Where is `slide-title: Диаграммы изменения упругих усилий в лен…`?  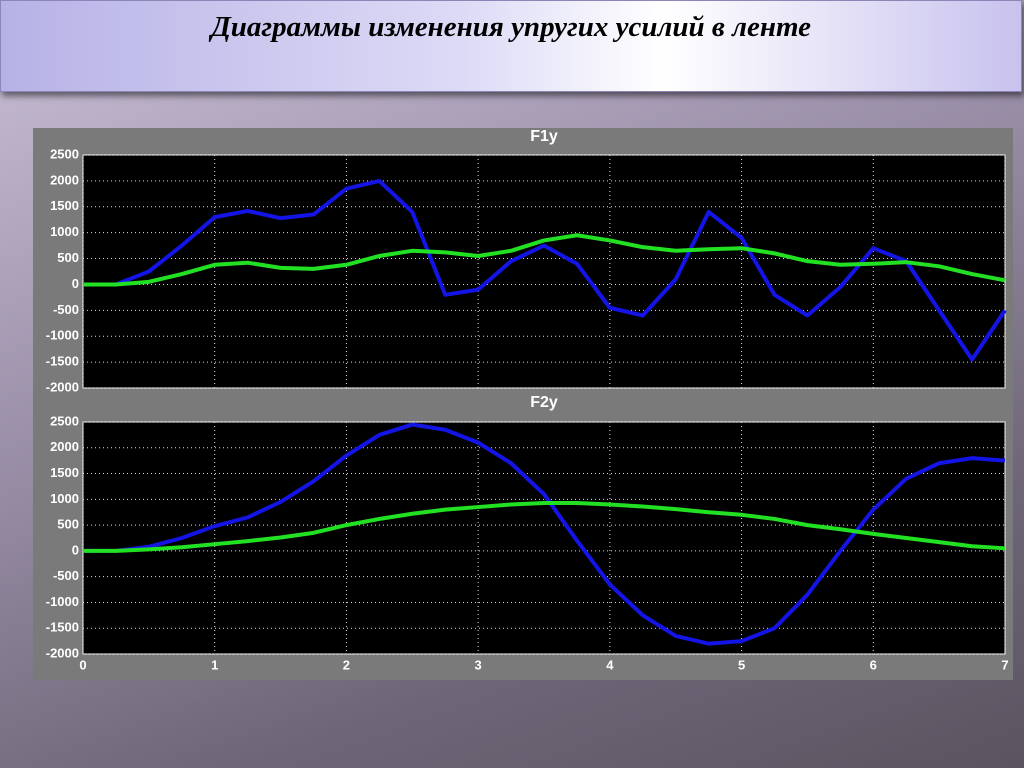
slide-title: Диаграммы изменения упругих усилий в лен… is located at coordinates (511, 27).